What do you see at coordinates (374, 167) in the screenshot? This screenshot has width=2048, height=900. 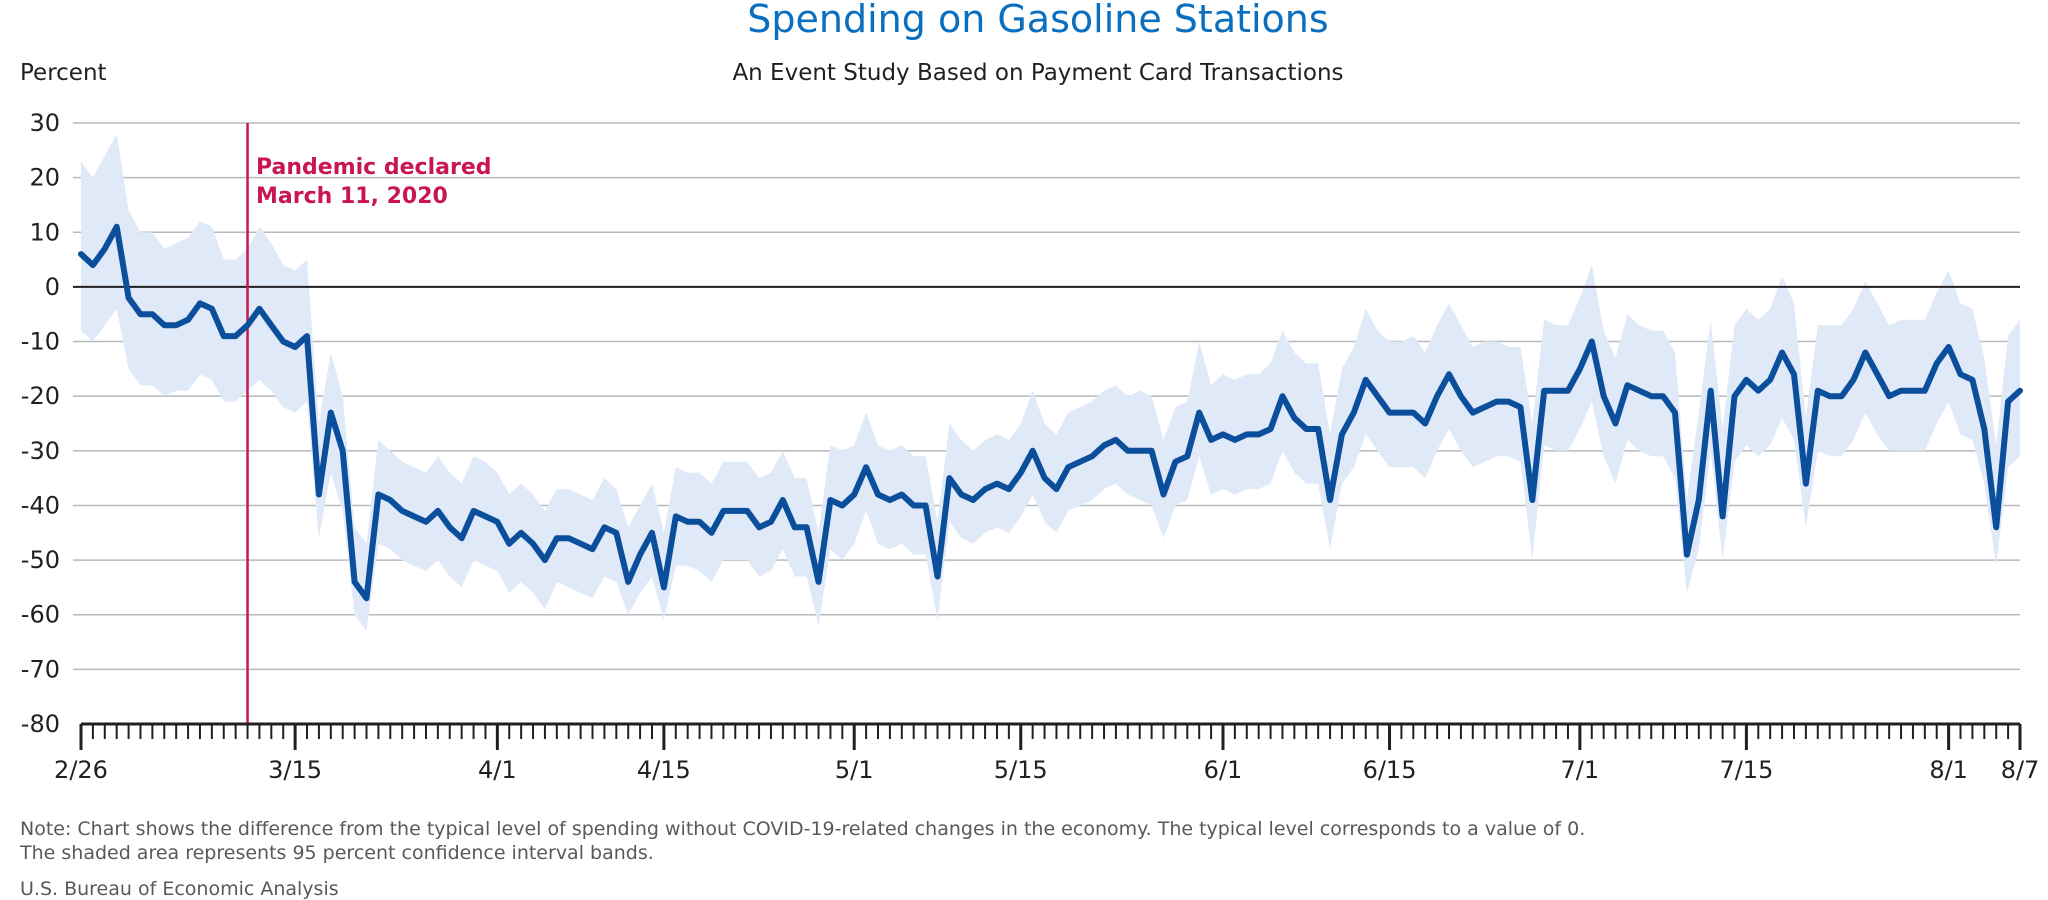 I see `annotation-text-line1: Pandemic declared` at bounding box center [374, 167].